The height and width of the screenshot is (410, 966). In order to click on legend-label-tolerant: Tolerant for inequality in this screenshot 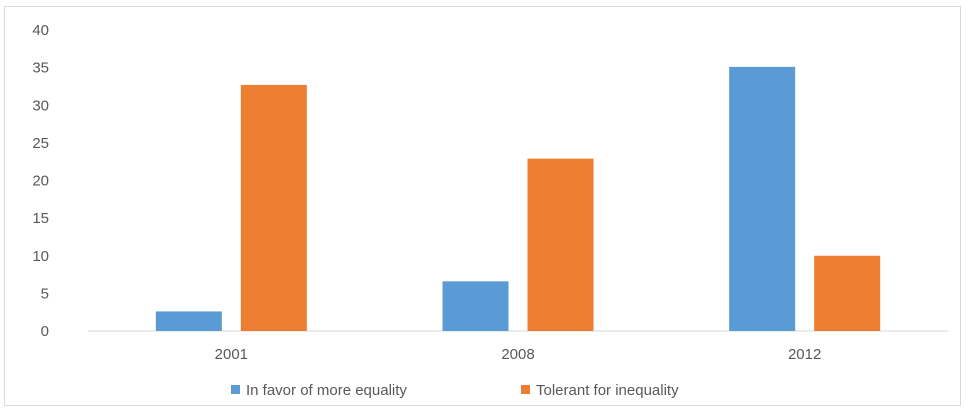, I will do `click(607, 390)`.